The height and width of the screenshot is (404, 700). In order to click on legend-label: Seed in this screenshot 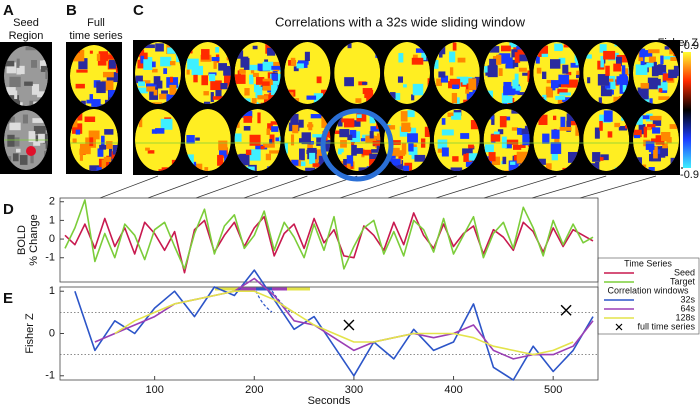, I will do `click(684, 272)`.